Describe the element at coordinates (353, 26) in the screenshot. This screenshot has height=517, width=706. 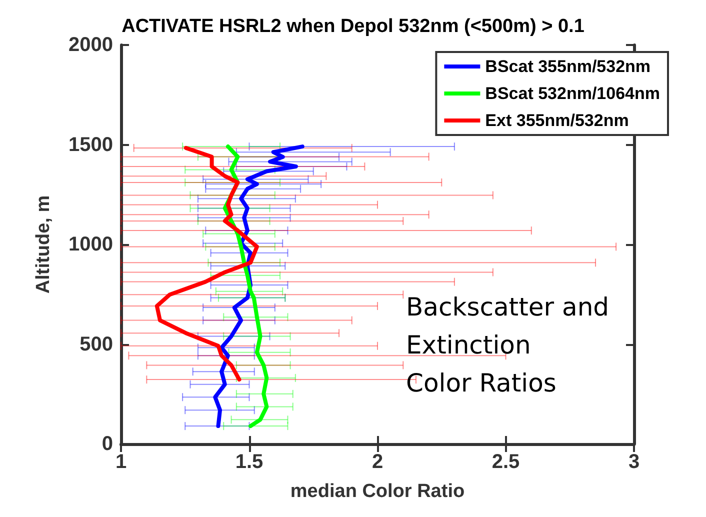
I see `chart-title: ACTIVATE HSRL2 when Depol 532nm (<500m) > 0.1` at that location.